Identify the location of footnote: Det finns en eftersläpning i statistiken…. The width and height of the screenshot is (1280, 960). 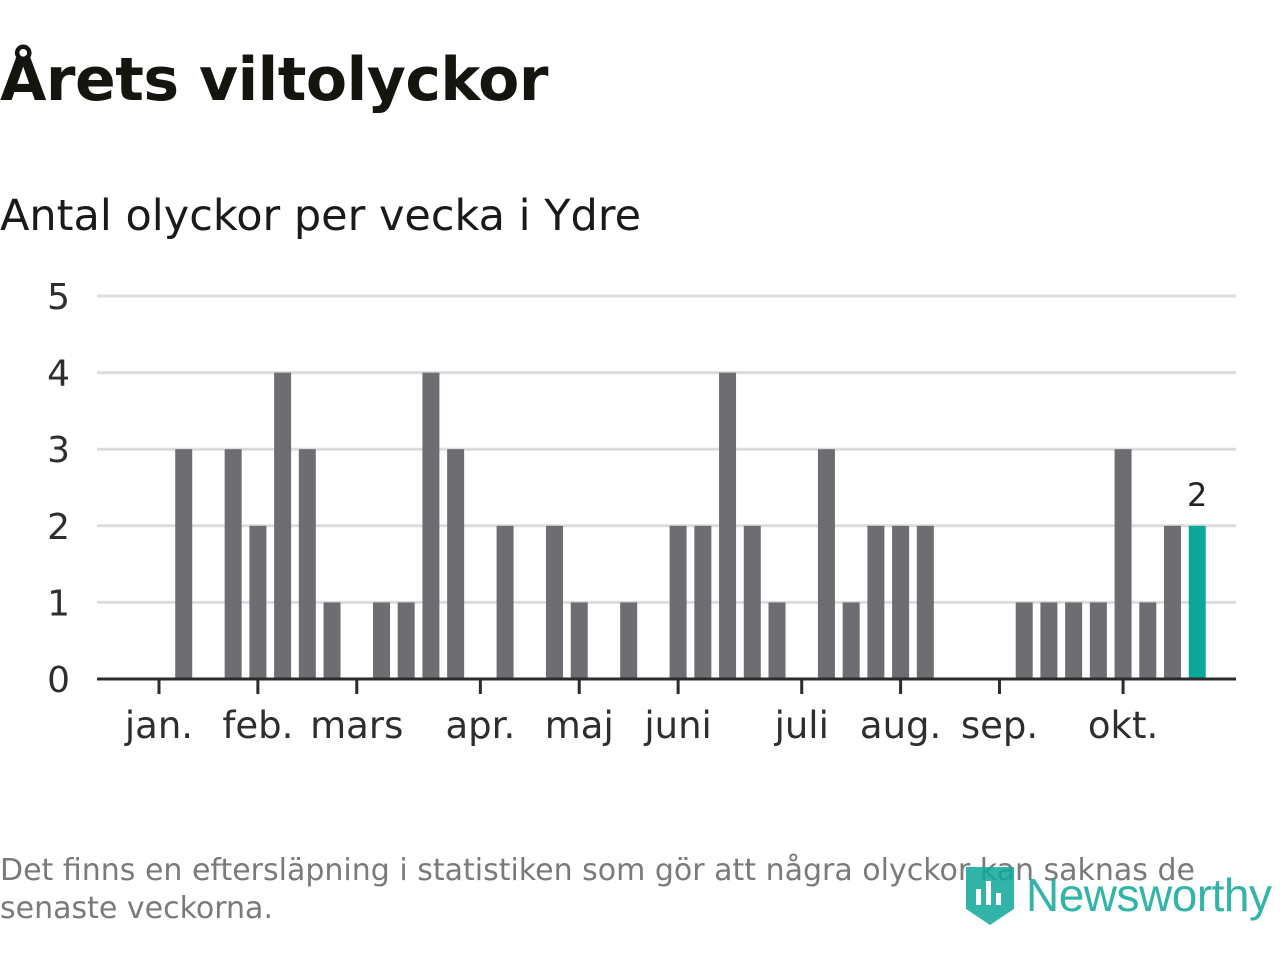
(597, 889).